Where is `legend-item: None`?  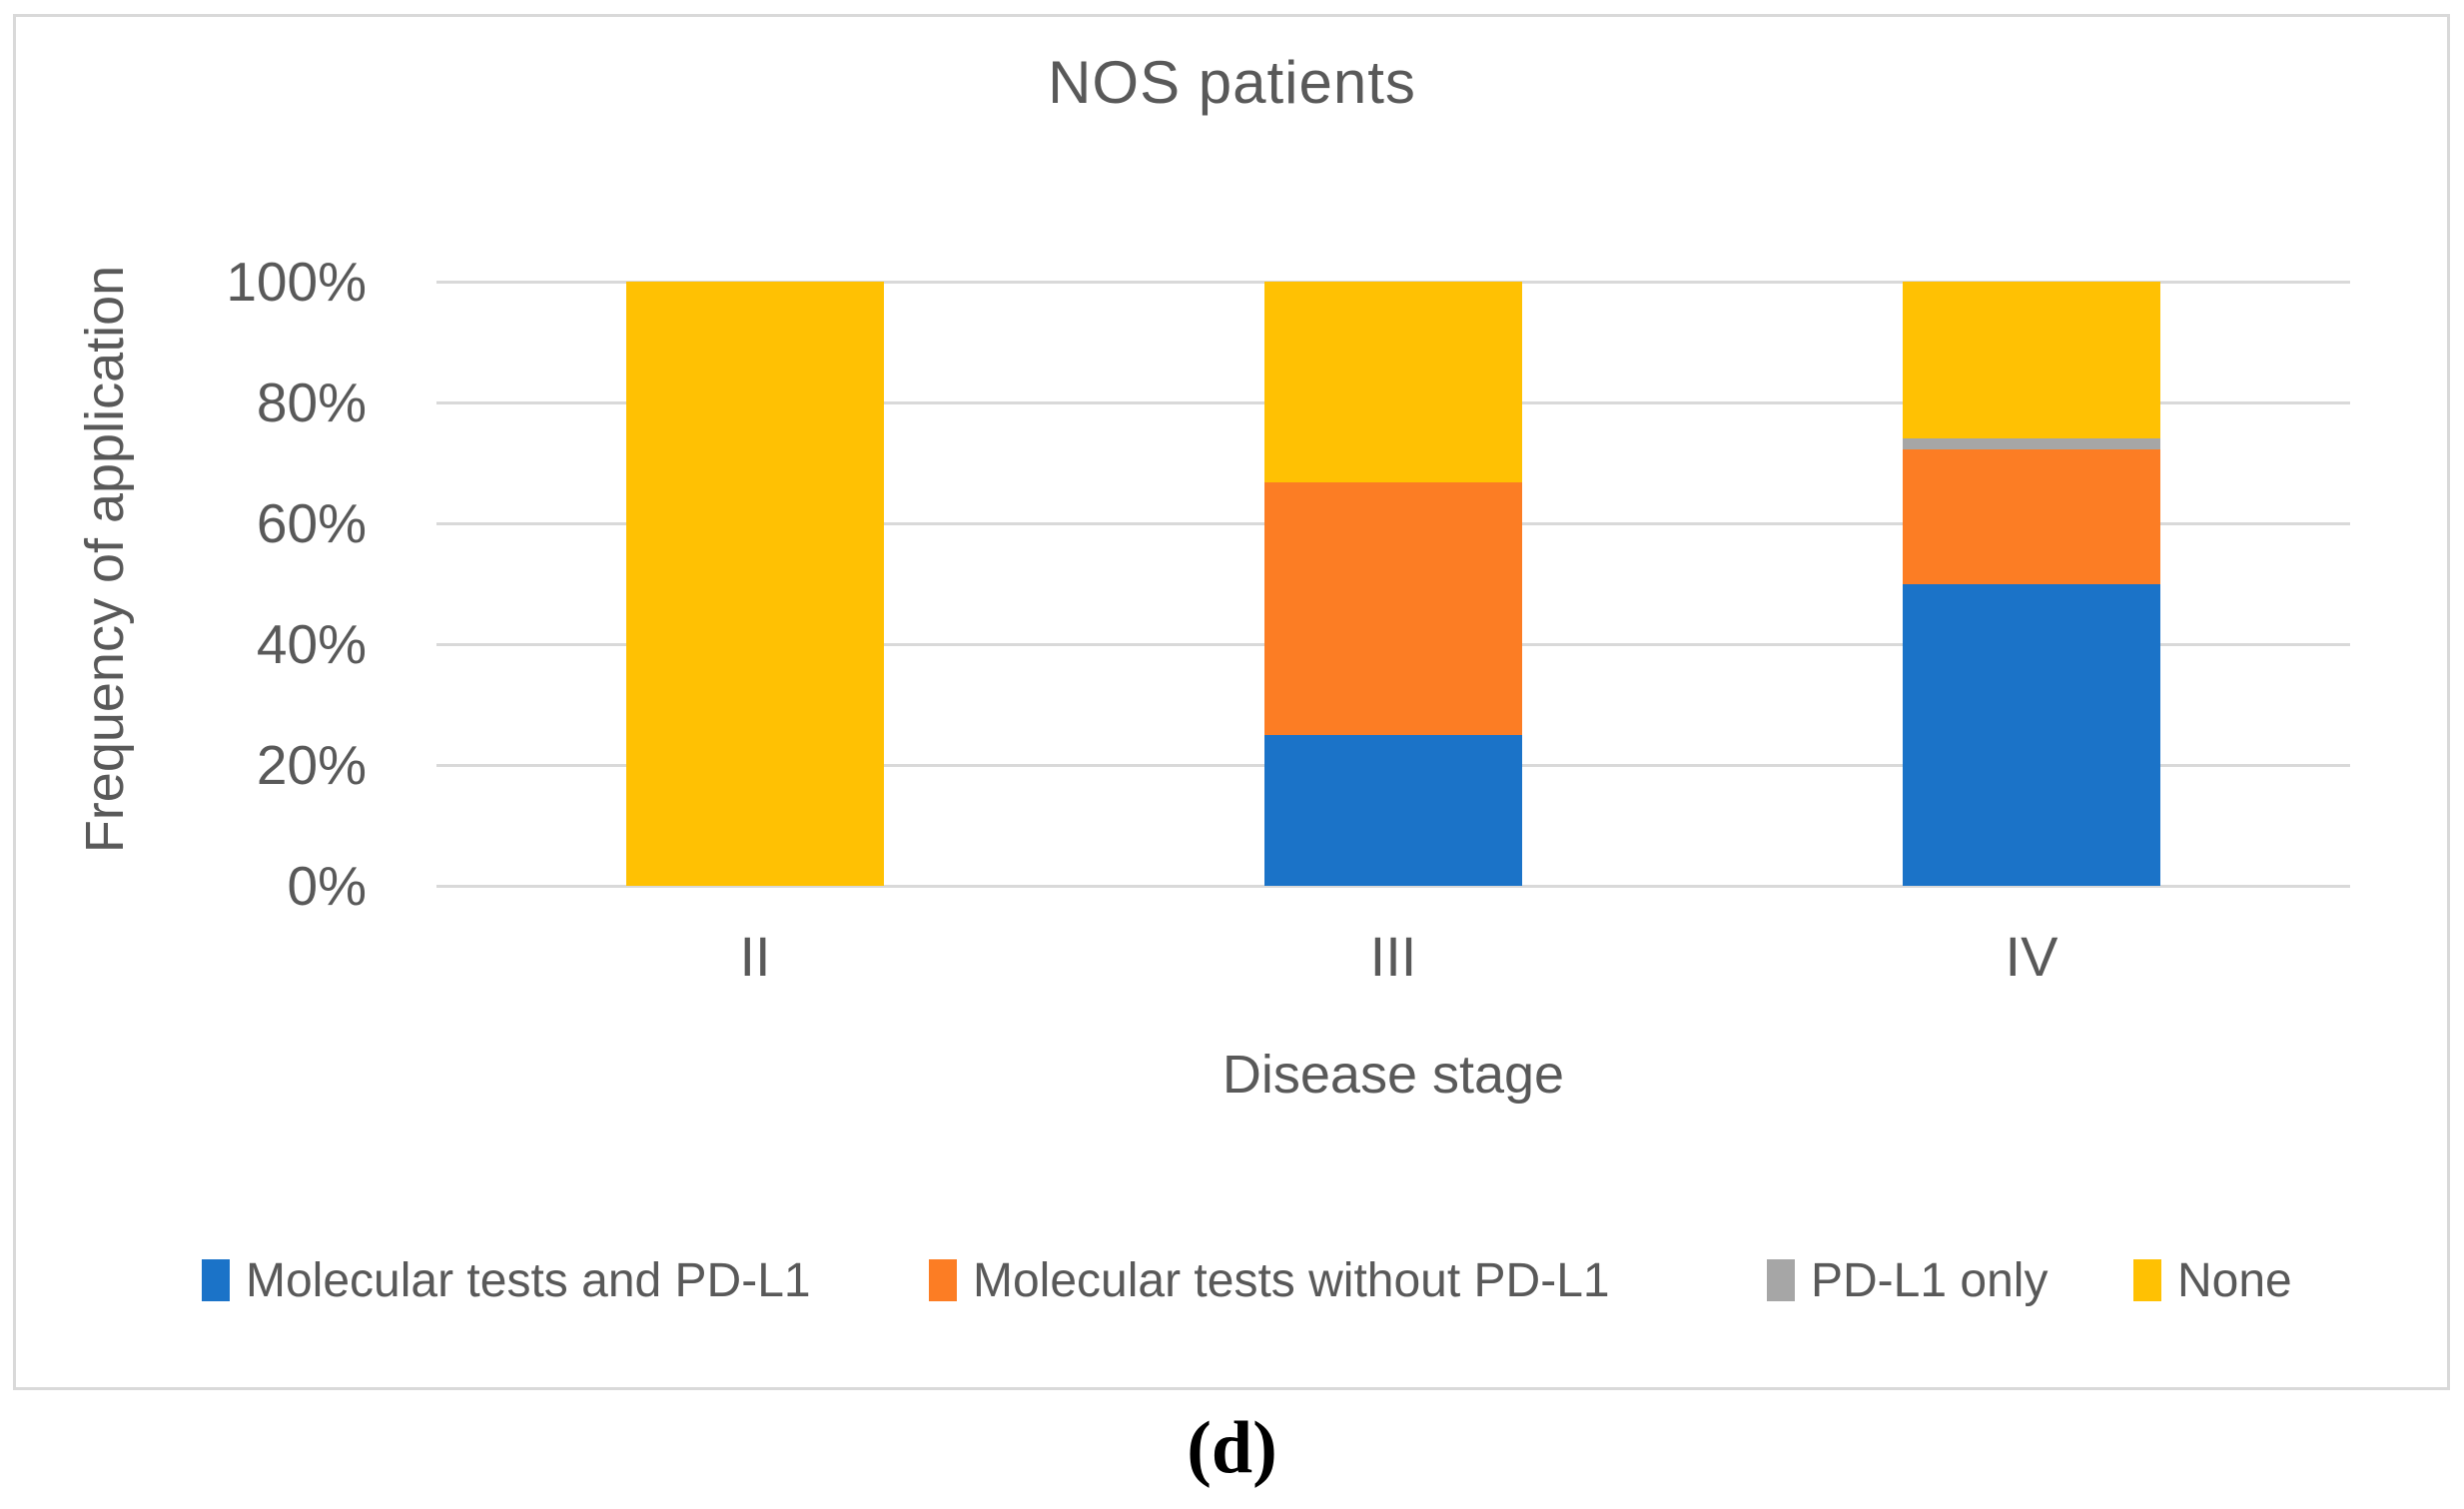 legend-item: None is located at coordinates (2212, 1280).